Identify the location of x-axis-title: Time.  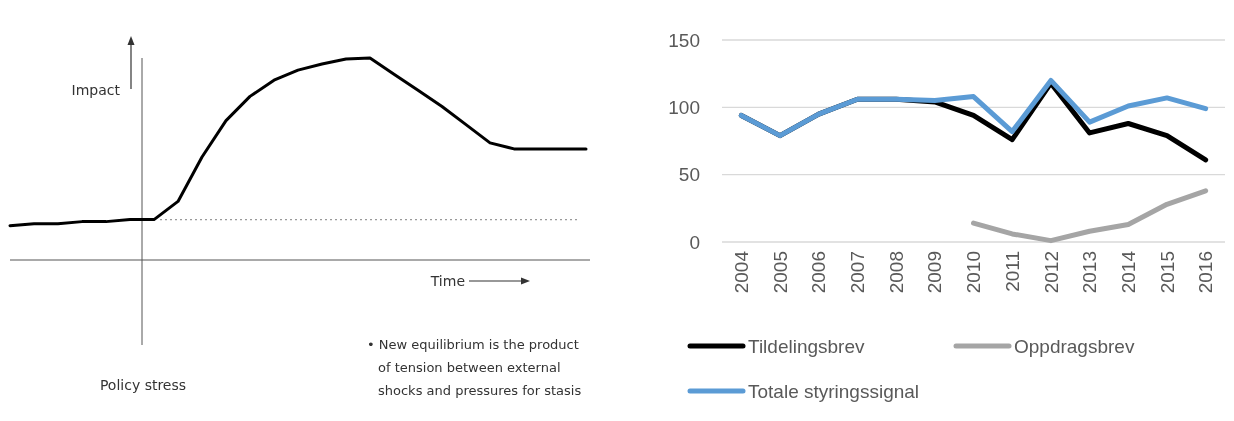
(447, 281).